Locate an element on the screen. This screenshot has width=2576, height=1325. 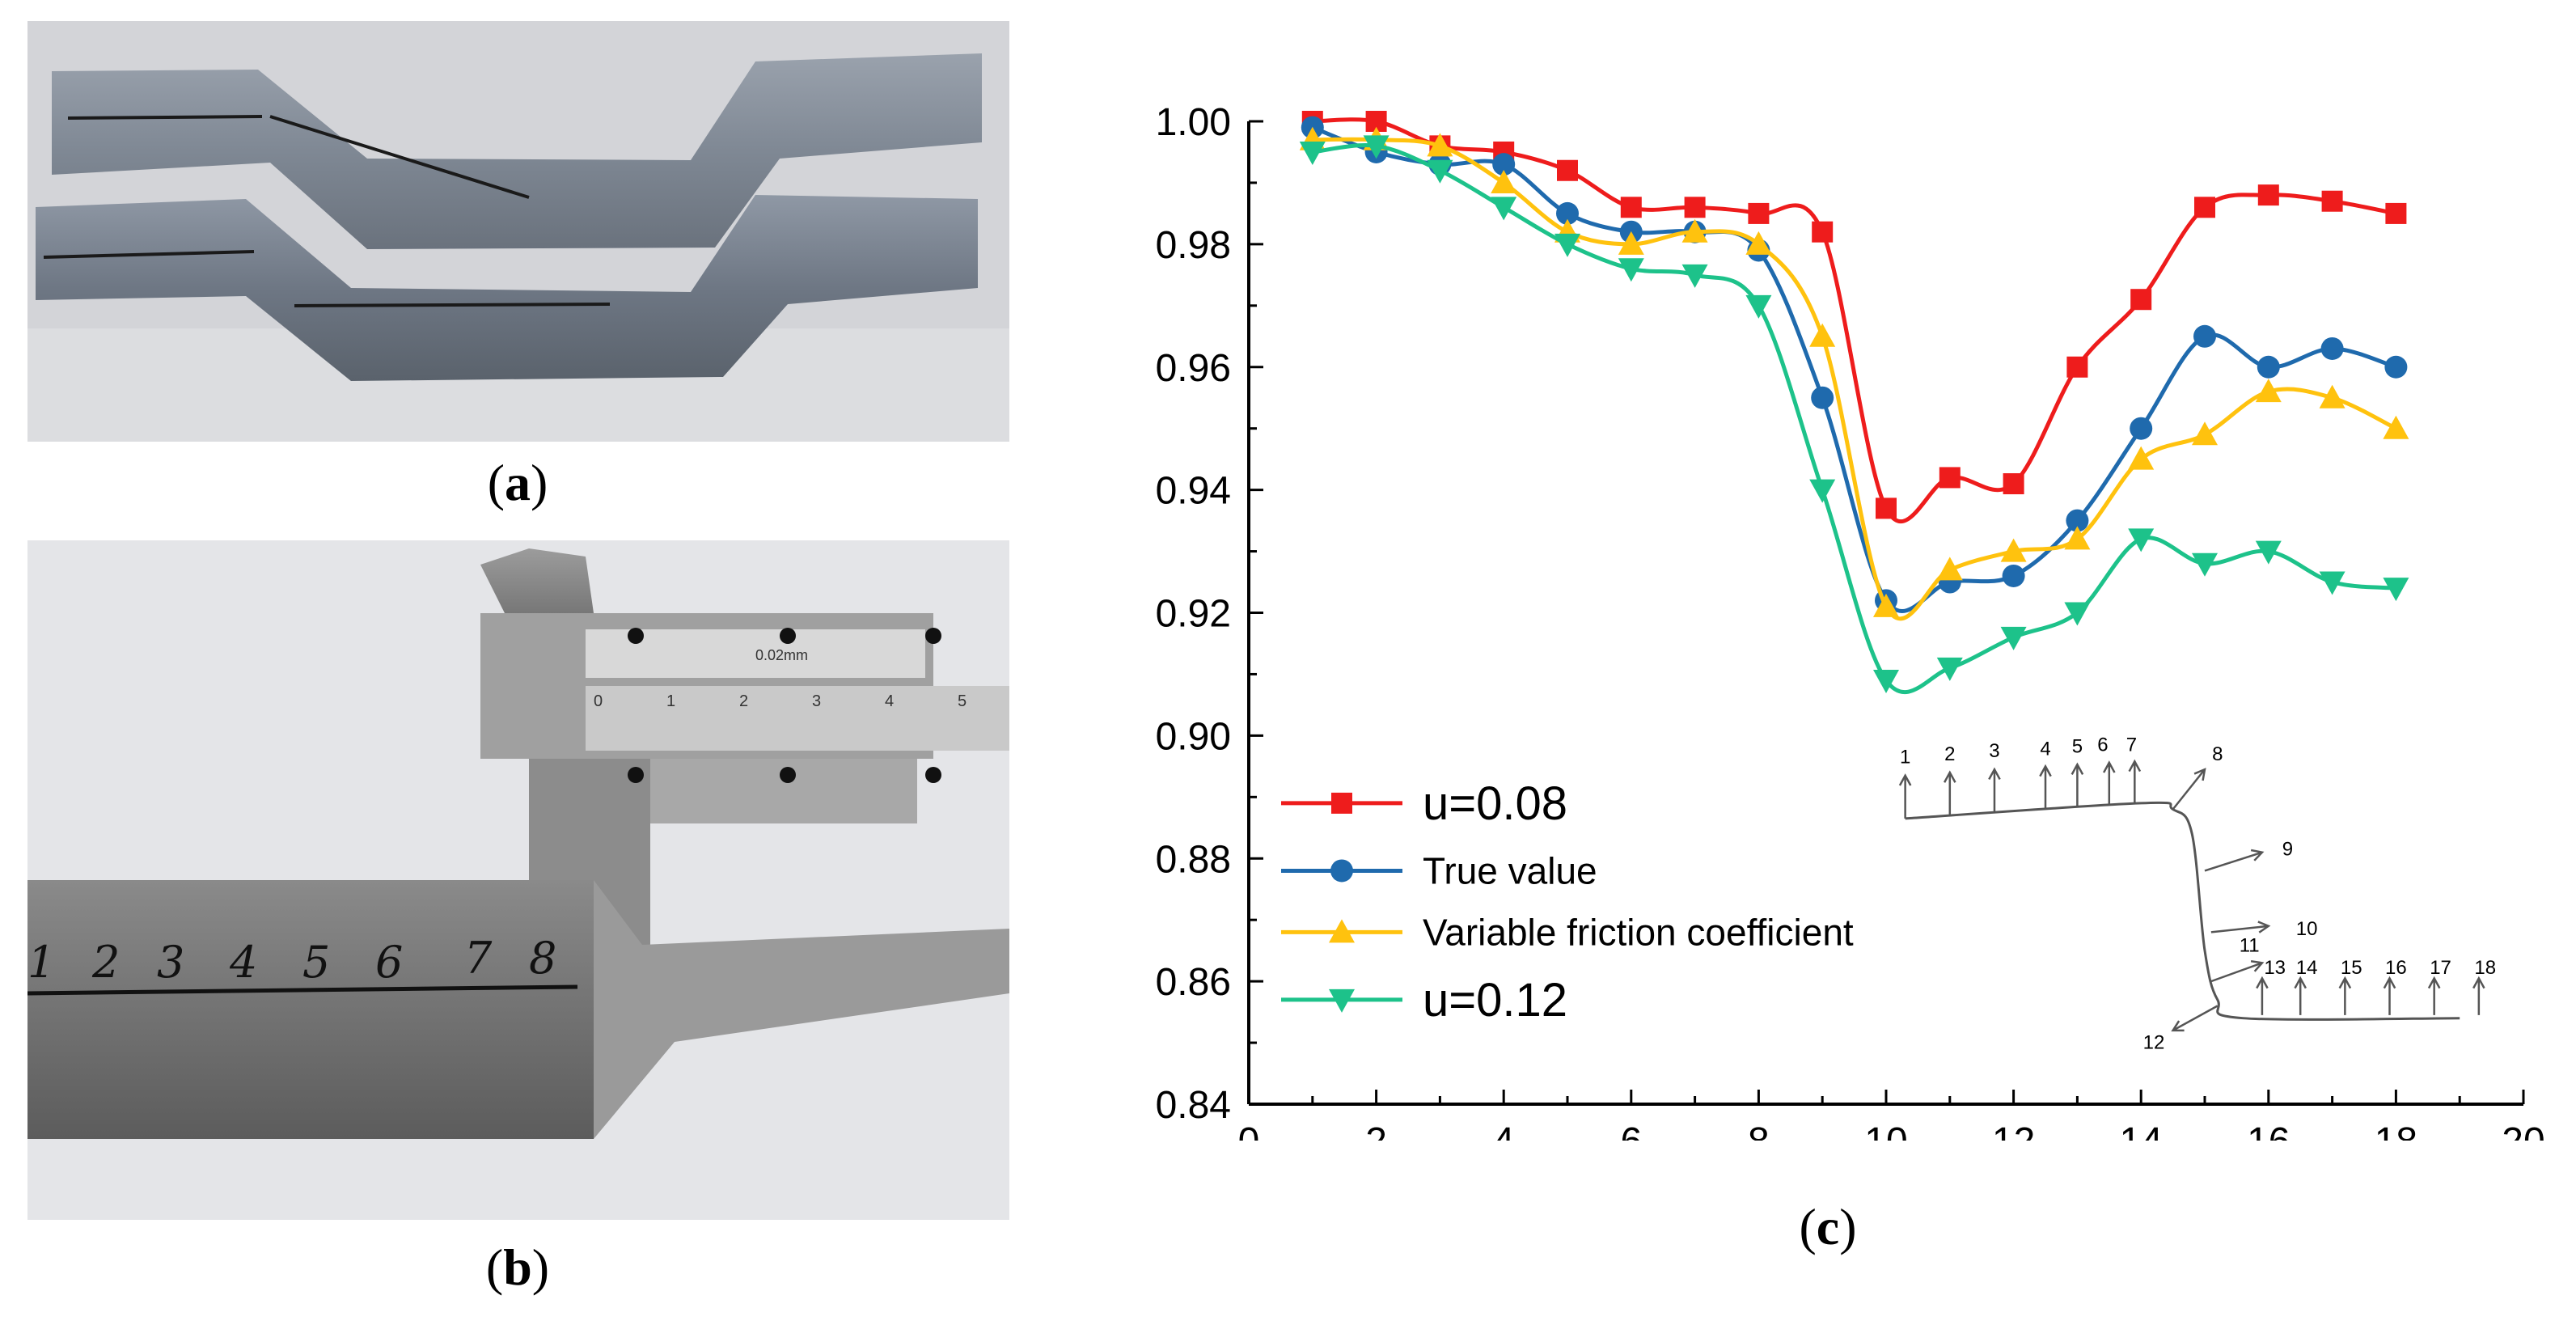
y-tick-label: 0.96 is located at coordinates (1194, 368).